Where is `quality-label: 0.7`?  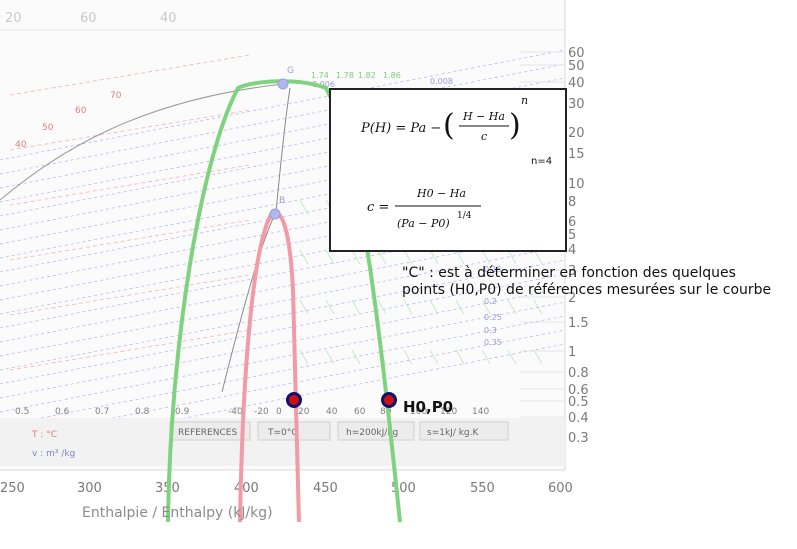 quality-label: 0.7 is located at coordinates (102, 412).